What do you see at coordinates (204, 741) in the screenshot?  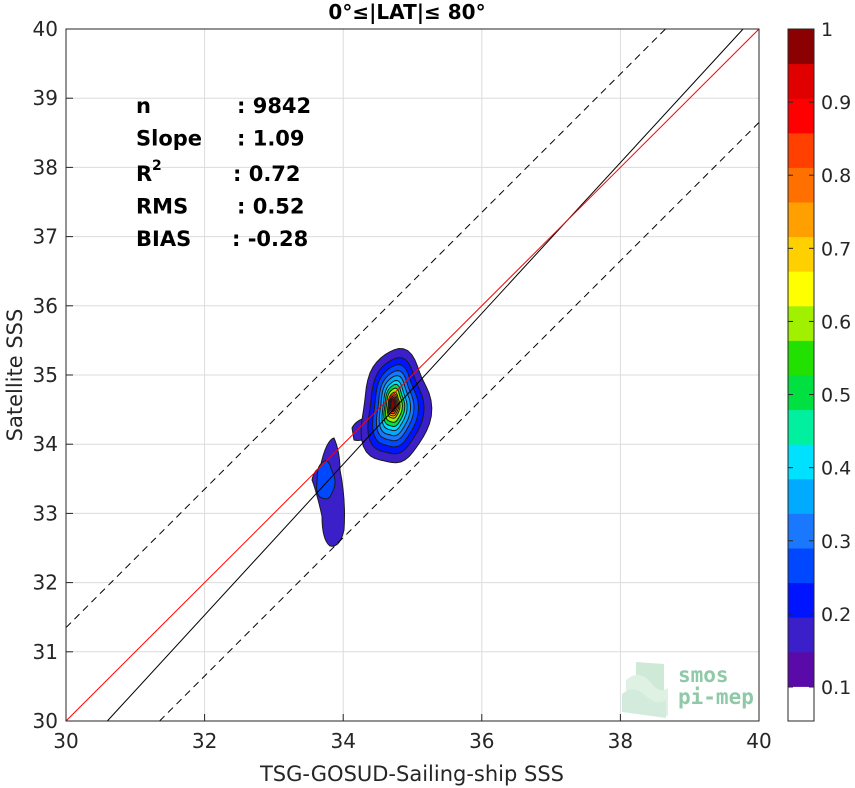 I see `x-tick-label: 32` at bounding box center [204, 741].